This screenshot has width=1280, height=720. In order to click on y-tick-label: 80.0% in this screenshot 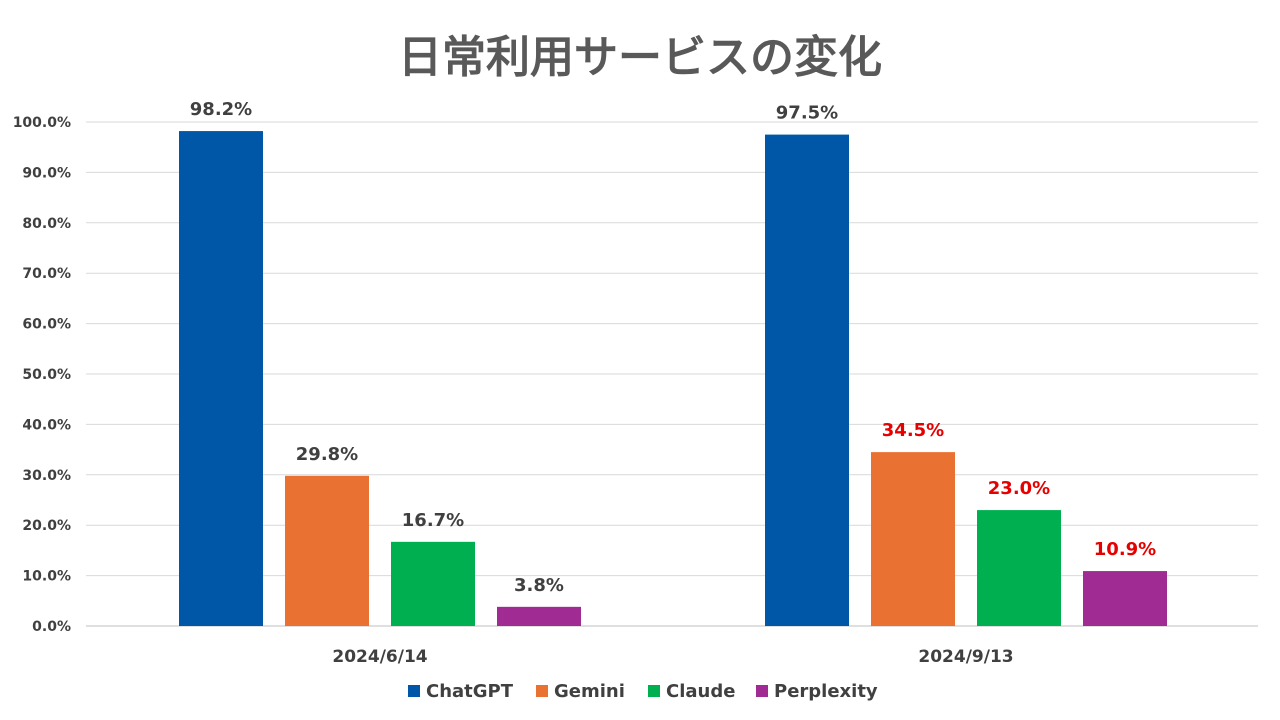, I will do `click(46, 224)`.